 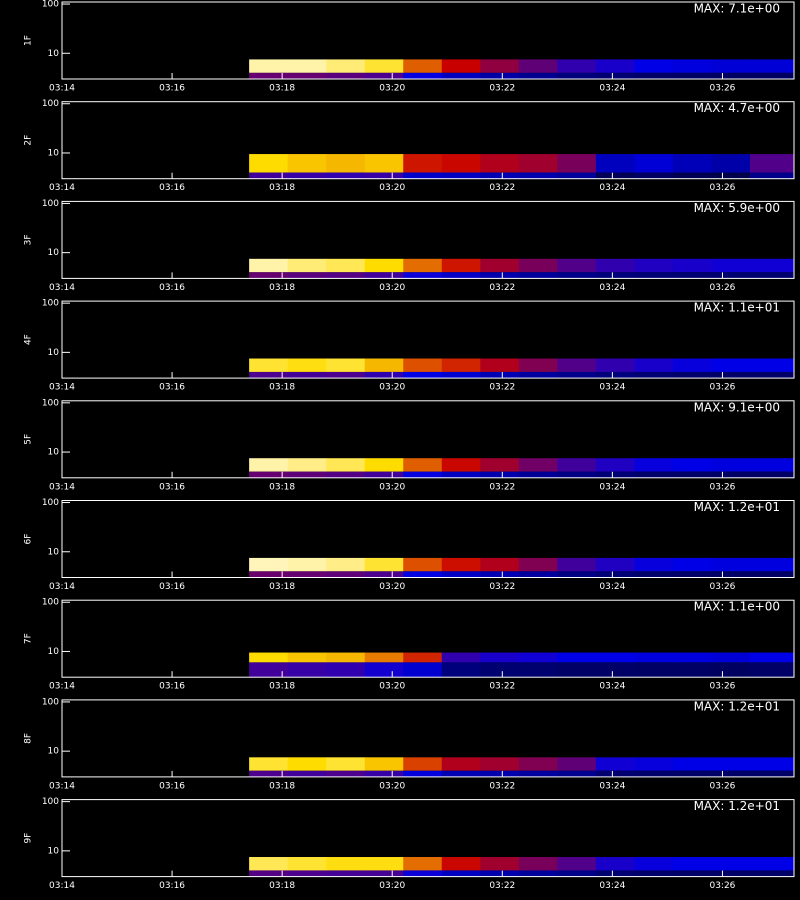 I want to click on y-axis-label: 5F, so click(x=29, y=439).